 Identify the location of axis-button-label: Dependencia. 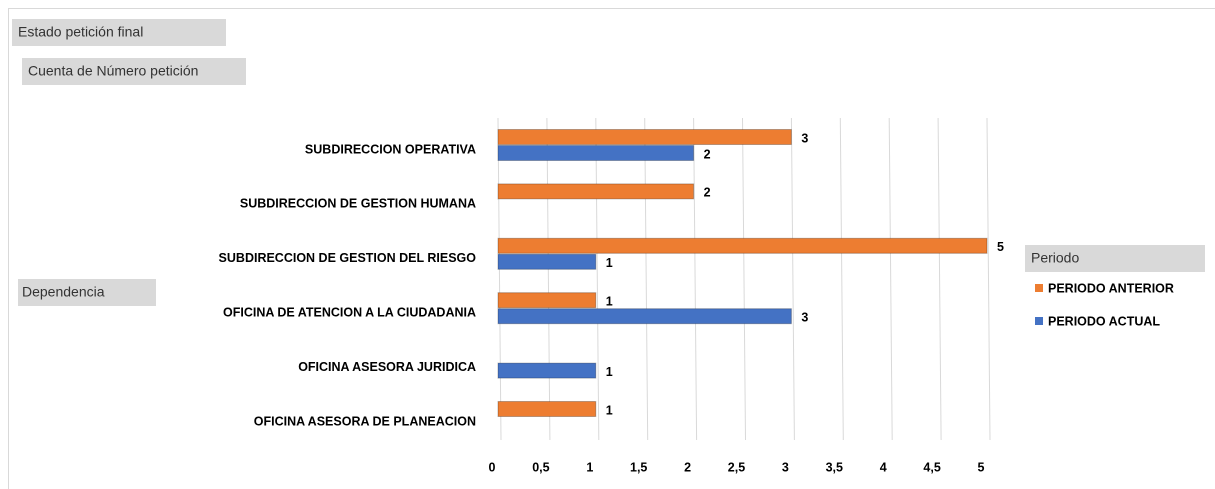
(63, 292).